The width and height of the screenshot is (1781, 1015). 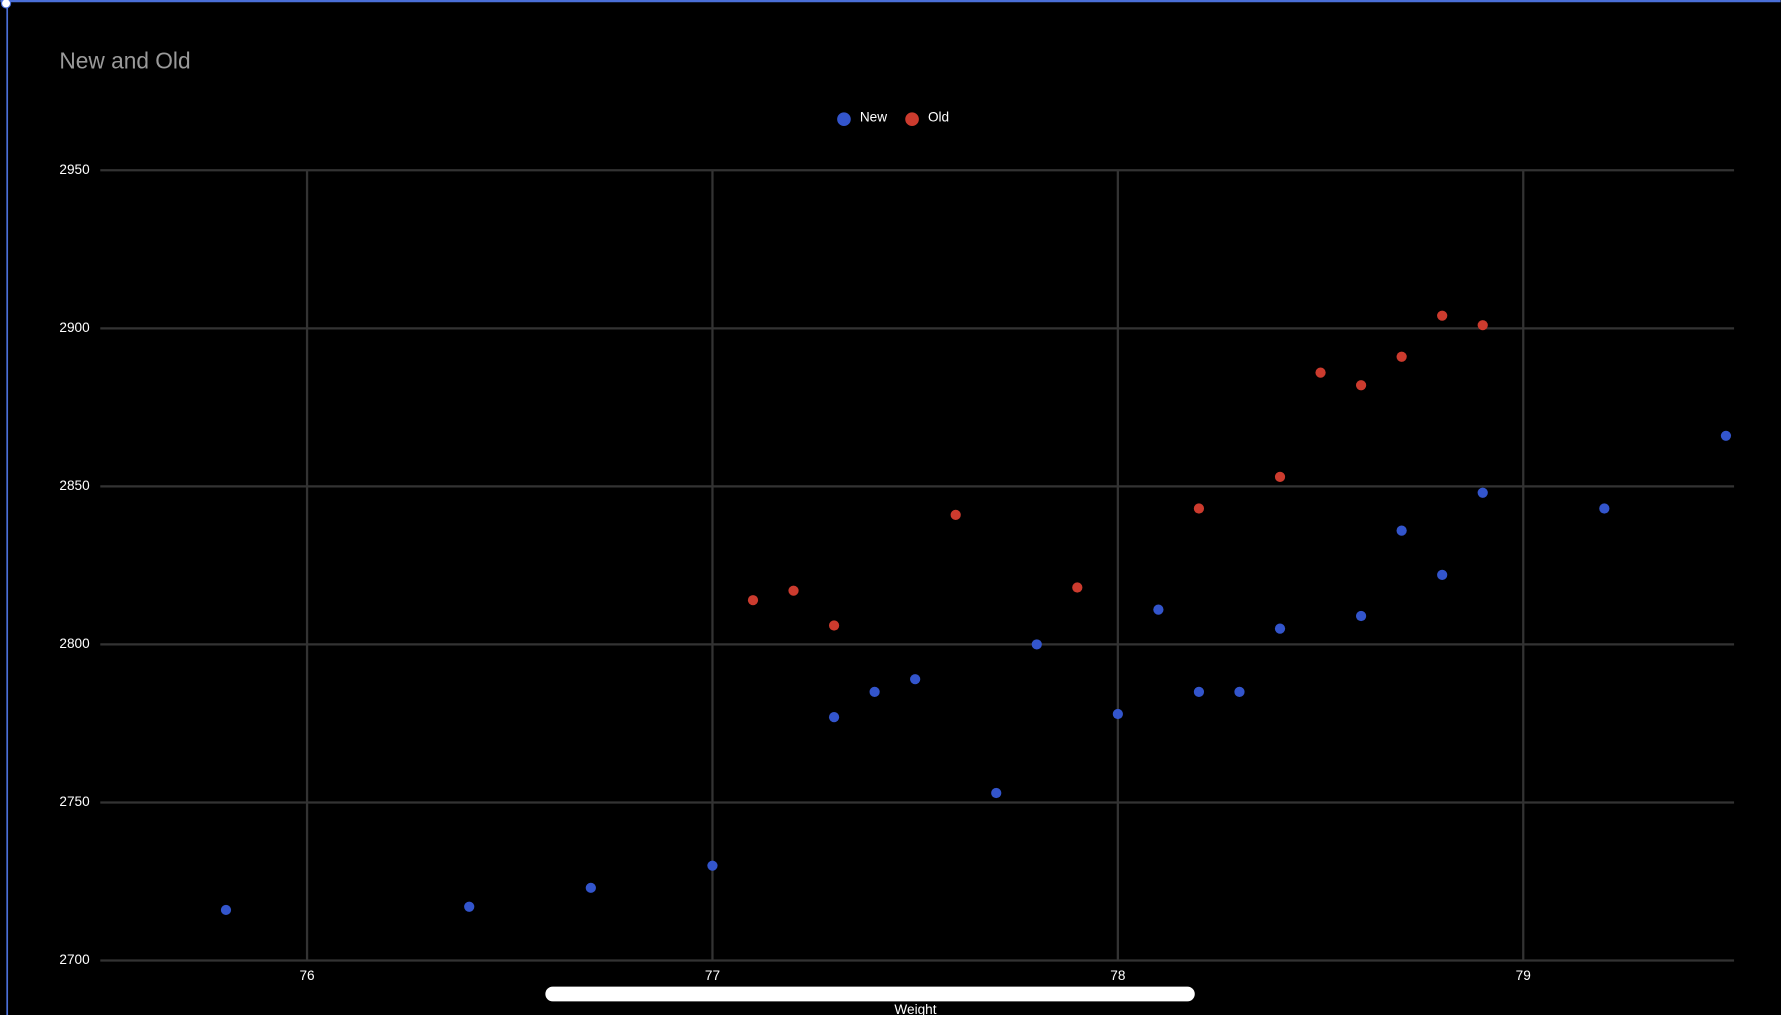 I want to click on x-tick-label: 76, so click(x=306, y=975).